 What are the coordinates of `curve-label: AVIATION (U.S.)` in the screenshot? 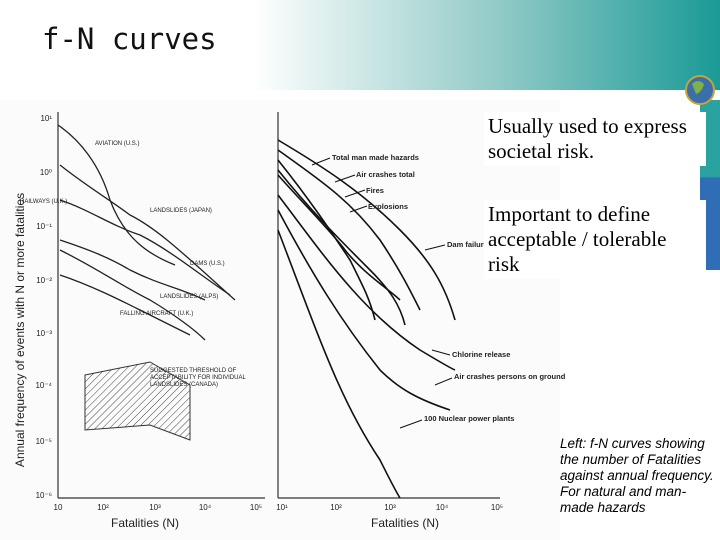 It's located at (117, 144).